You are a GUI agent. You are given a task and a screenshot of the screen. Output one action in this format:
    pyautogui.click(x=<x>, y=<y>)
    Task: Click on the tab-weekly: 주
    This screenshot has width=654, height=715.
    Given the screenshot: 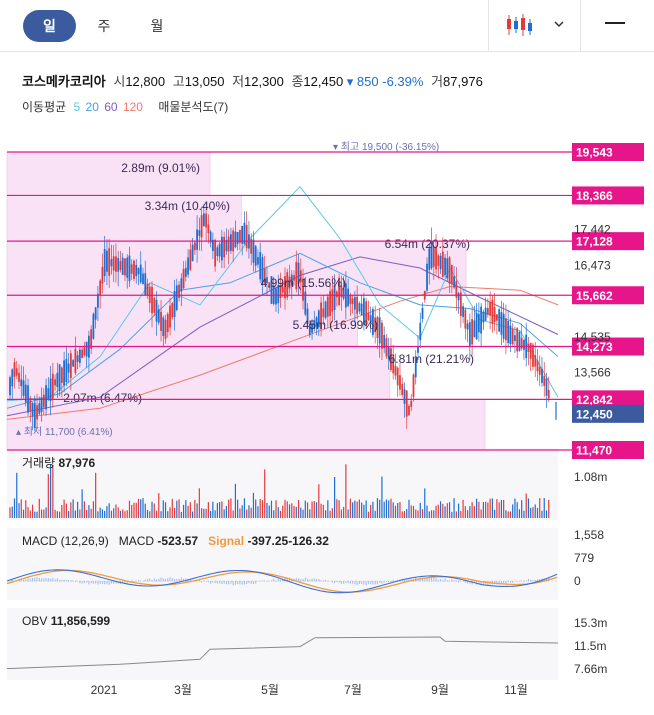 What is the action you would take?
    pyautogui.click(x=104, y=26)
    